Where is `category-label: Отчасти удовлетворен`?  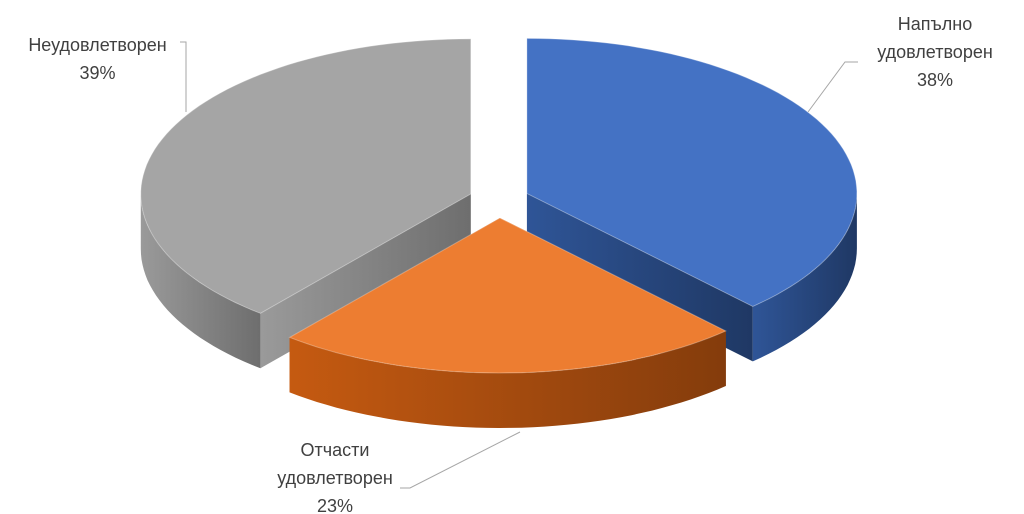
category-label: Отчасти удовлетворен is located at coordinates (335, 464).